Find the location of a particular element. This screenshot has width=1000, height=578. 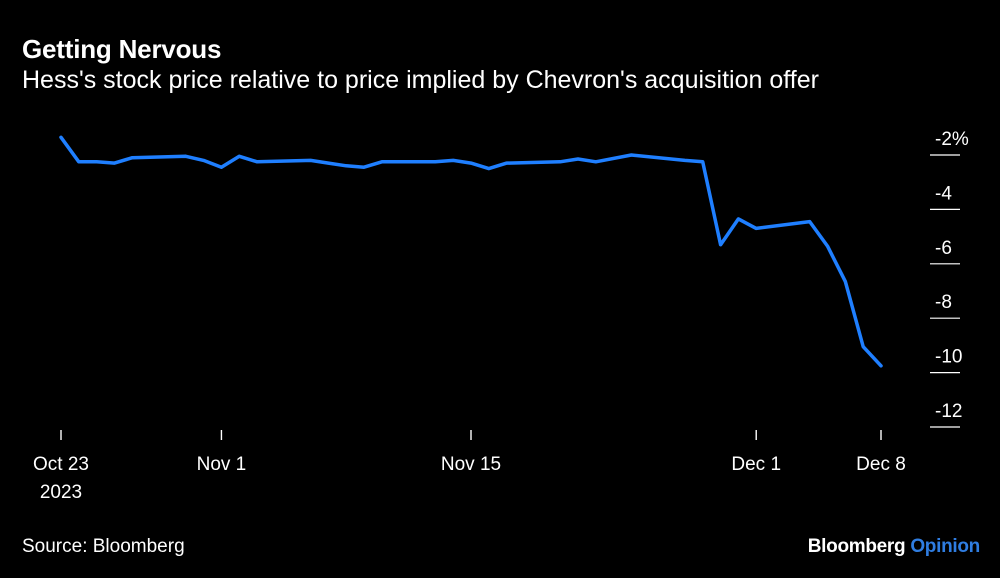

source-note: Source: Bloomberg is located at coordinates (103, 546).